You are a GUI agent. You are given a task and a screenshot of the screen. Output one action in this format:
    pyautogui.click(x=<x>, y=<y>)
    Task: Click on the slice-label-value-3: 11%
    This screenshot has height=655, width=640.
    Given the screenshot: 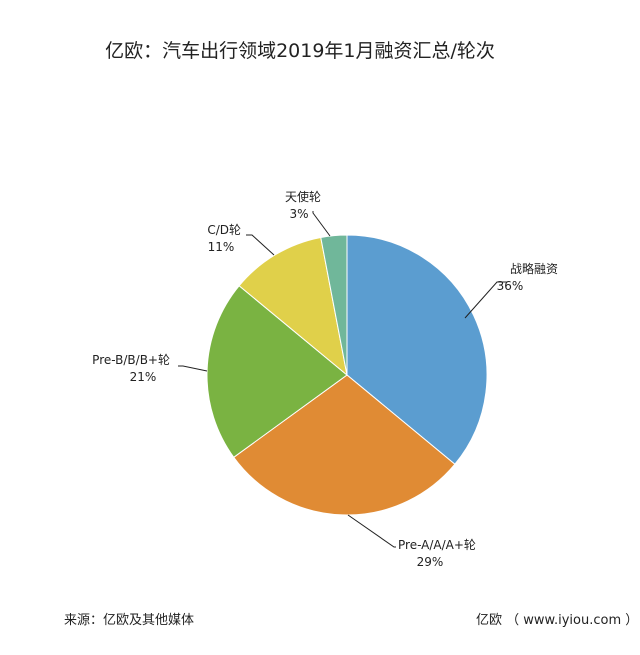 What is the action you would take?
    pyautogui.click(x=221, y=247)
    